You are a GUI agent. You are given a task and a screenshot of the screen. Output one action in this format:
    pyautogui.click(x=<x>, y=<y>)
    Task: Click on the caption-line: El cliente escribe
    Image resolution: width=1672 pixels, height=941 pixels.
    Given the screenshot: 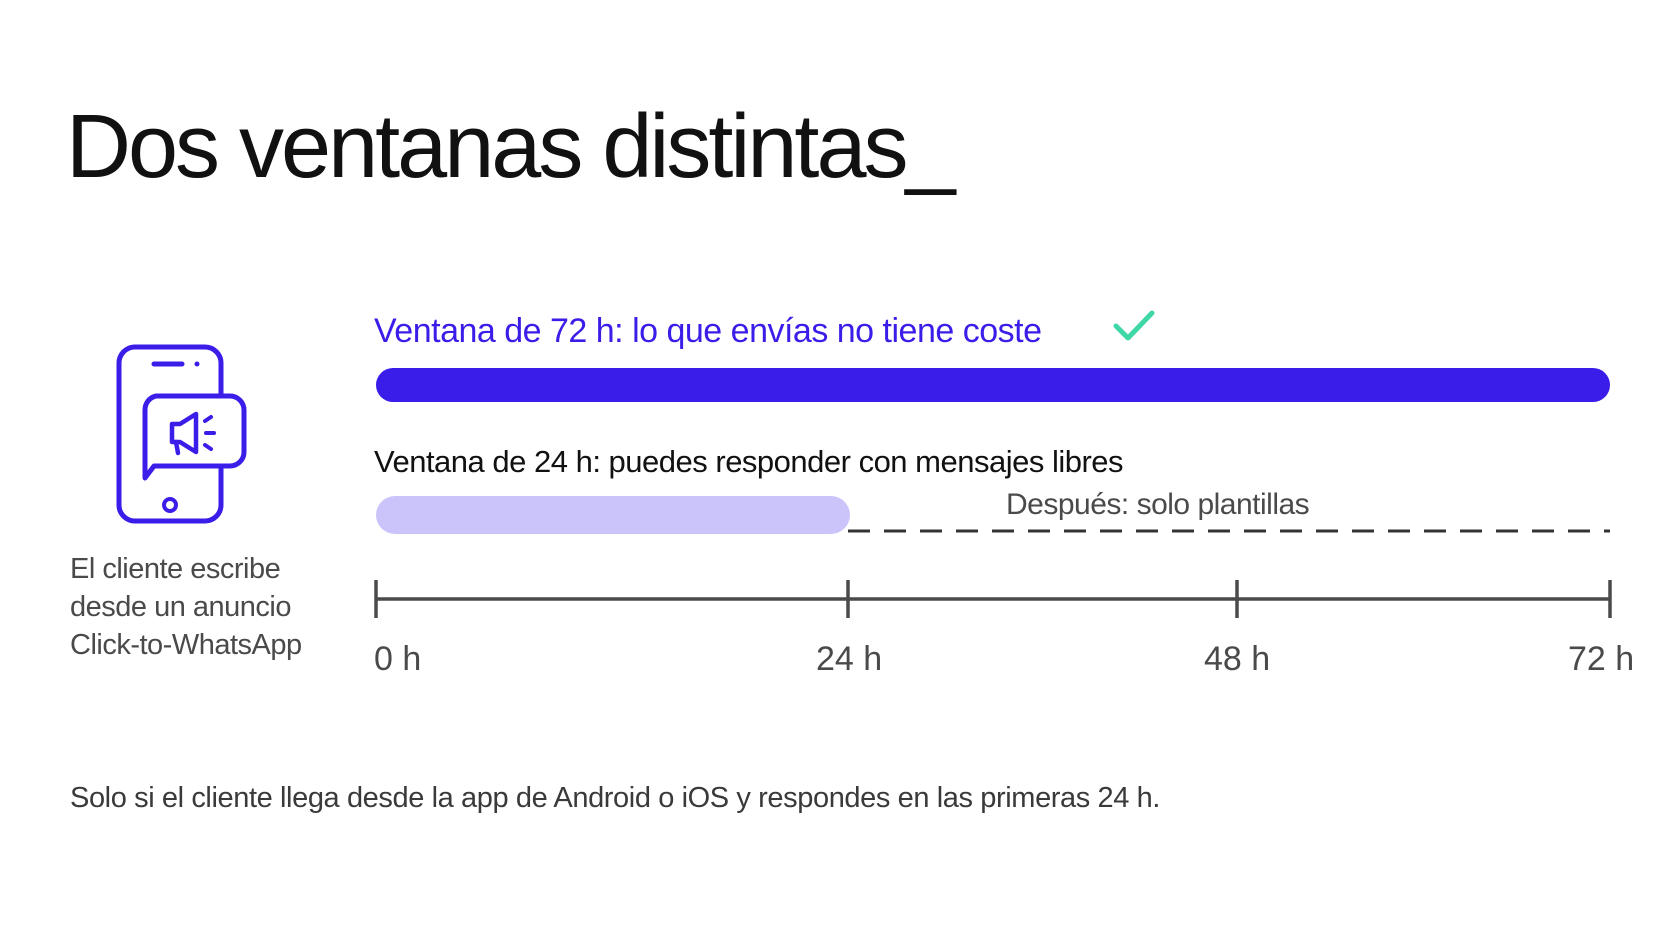 What is the action you would take?
    pyautogui.click(x=175, y=569)
    